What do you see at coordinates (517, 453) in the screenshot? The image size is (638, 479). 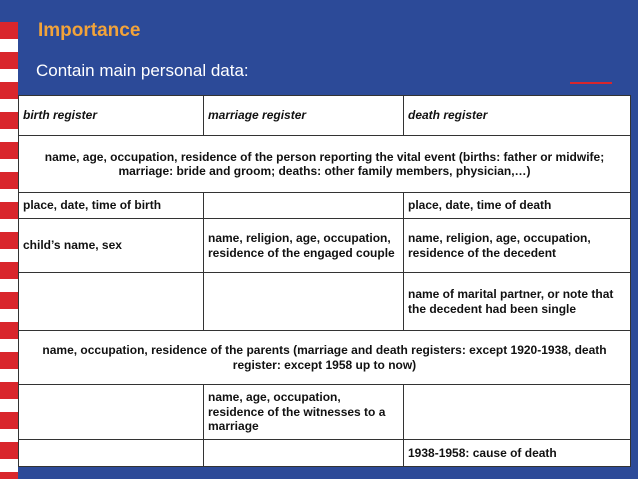 I see `table-cell: 1938-1958: cause of death` at bounding box center [517, 453].